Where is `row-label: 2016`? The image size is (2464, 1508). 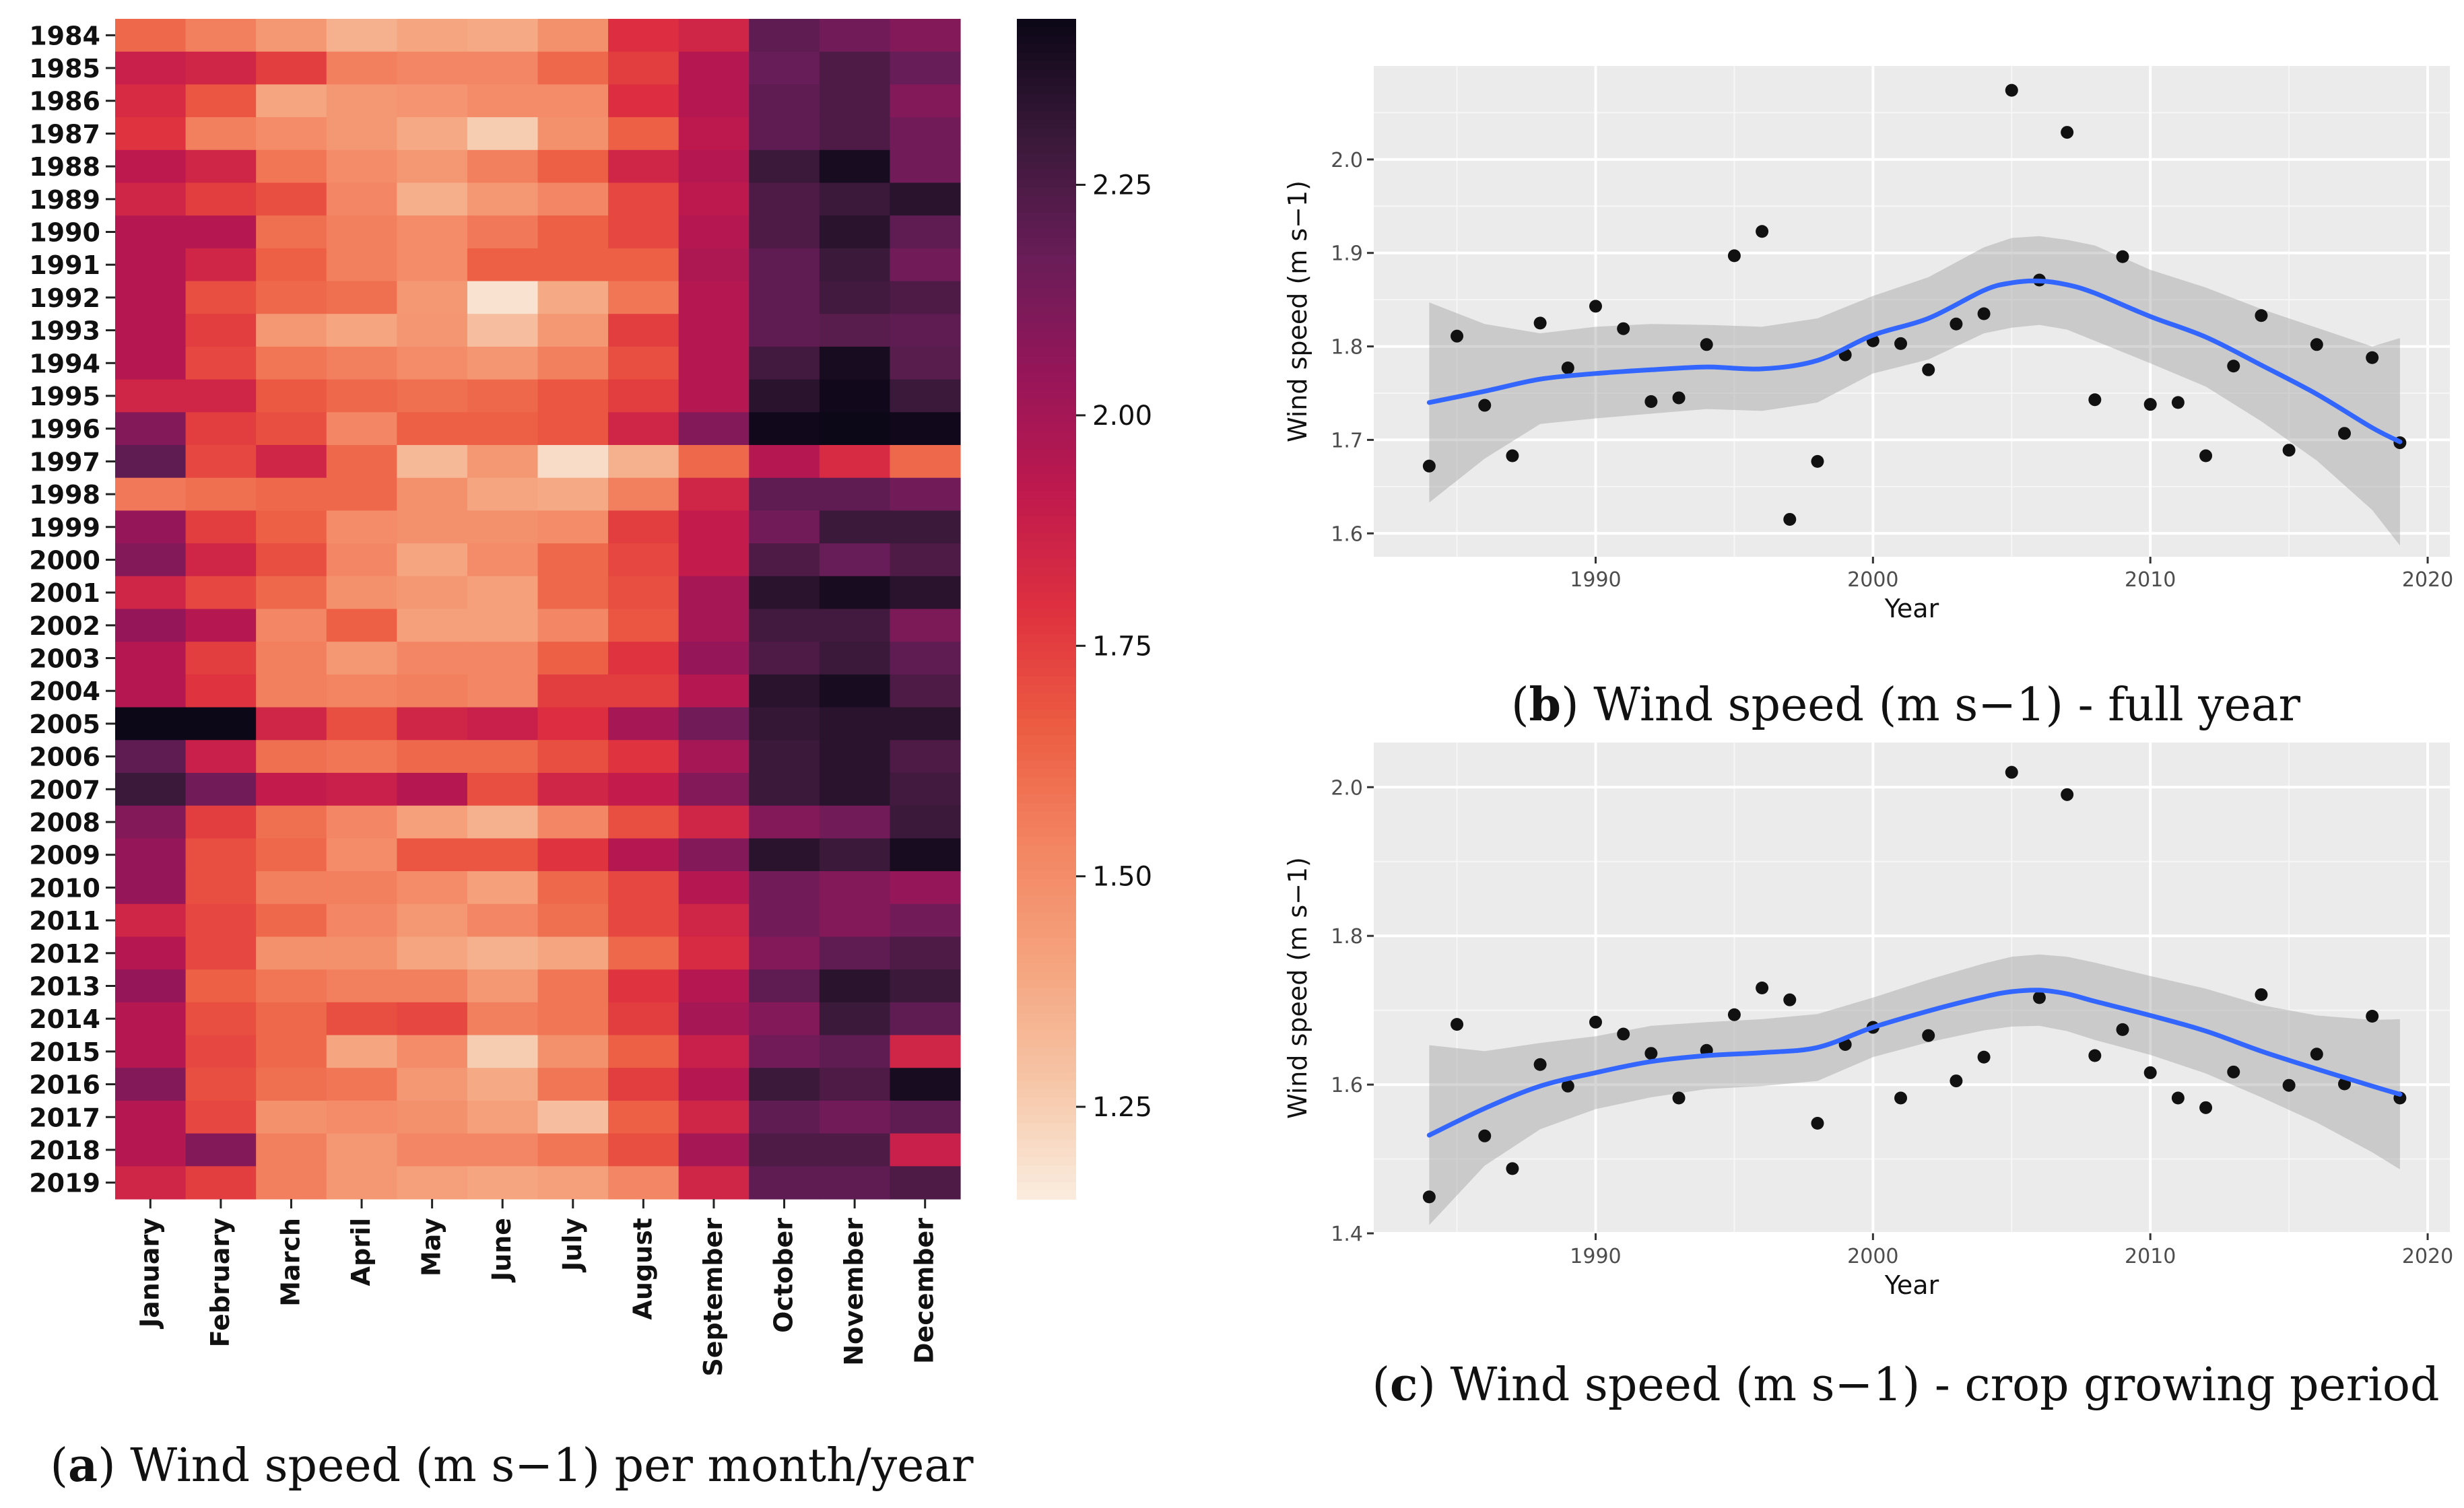
row-label: 2016 is located at coordinates (64, 1085).